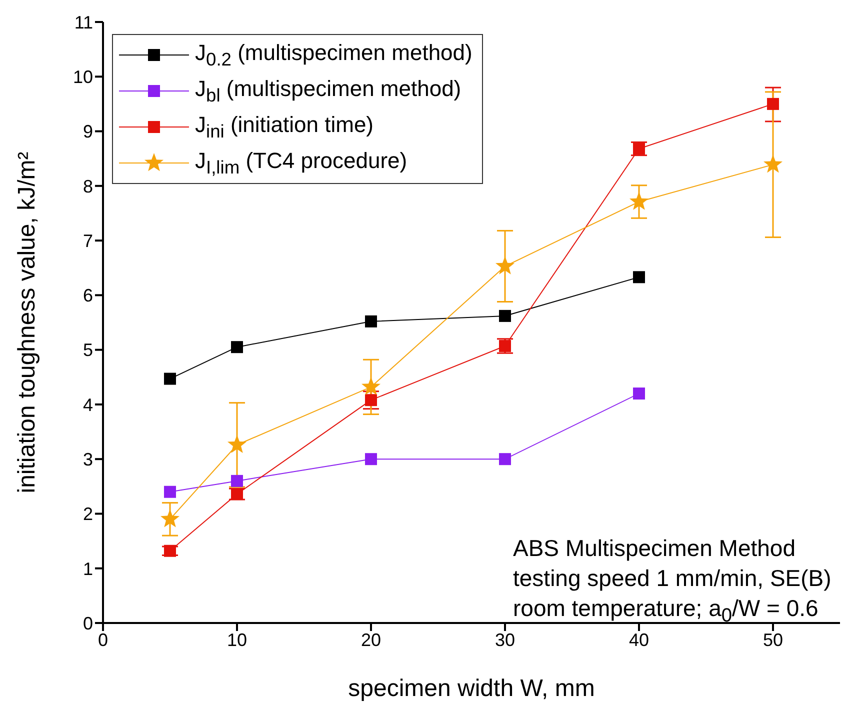 This screenshot has height=718, width=842. What do you see at coordinates (103, 640) in the screenshot?
I see `x-tick-label: 0` at bounding box center [103, 640].